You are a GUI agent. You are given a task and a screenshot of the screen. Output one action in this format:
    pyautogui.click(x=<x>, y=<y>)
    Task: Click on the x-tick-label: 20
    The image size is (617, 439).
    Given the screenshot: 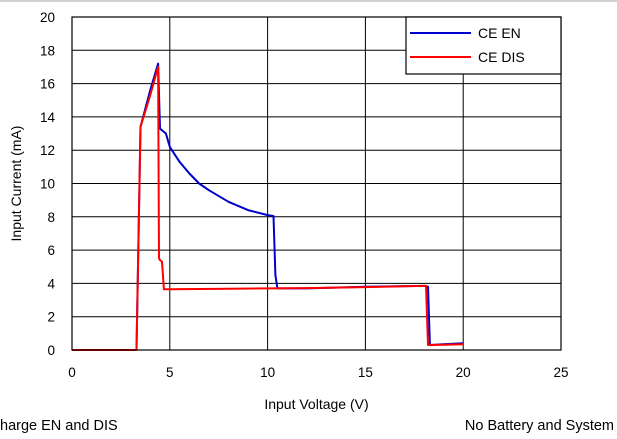 What is the action you would take?
    pyautogui.click(x=463, y=372)
    